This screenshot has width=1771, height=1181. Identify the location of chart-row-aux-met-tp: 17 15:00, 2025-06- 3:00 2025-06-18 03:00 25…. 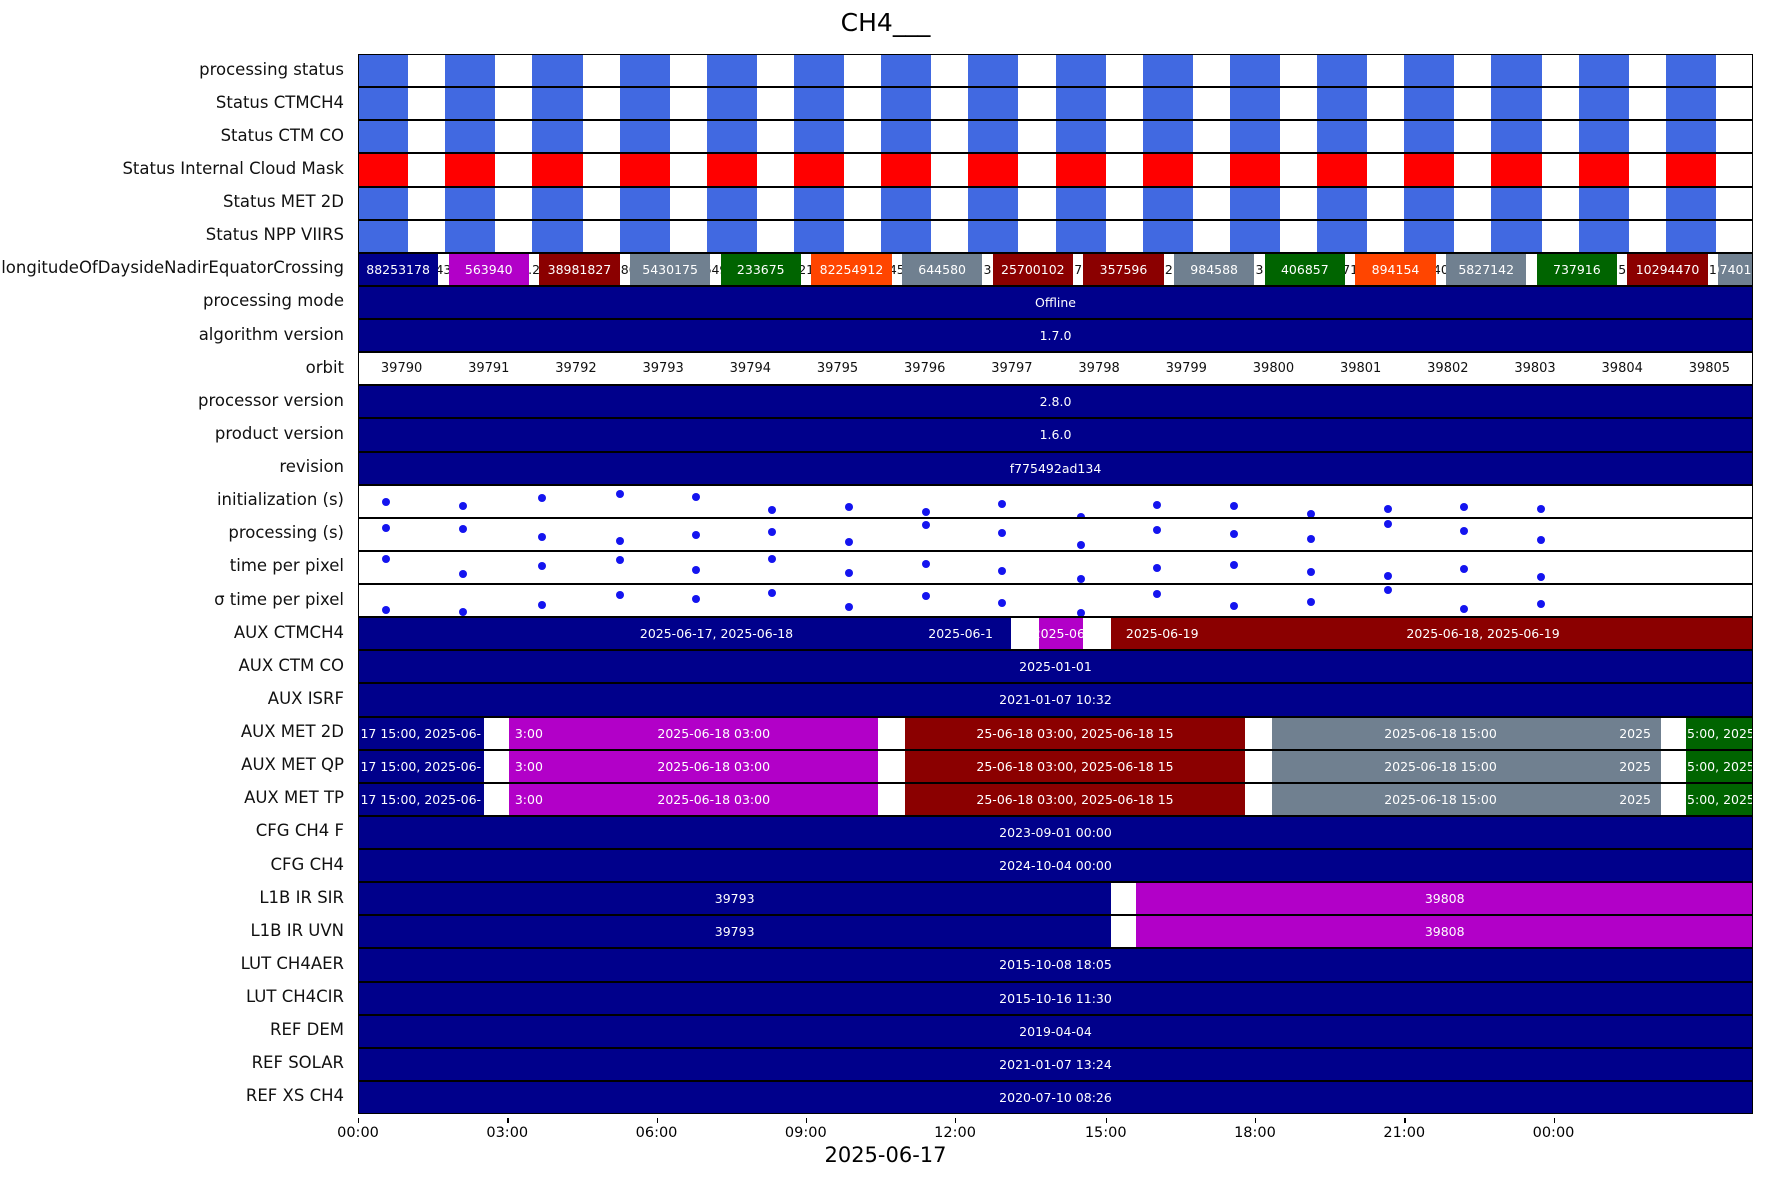
(1055, 799).